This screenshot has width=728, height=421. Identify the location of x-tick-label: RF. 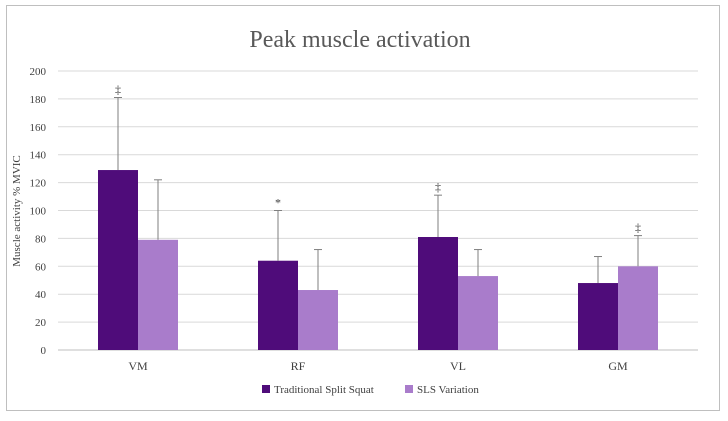
(298, 366).